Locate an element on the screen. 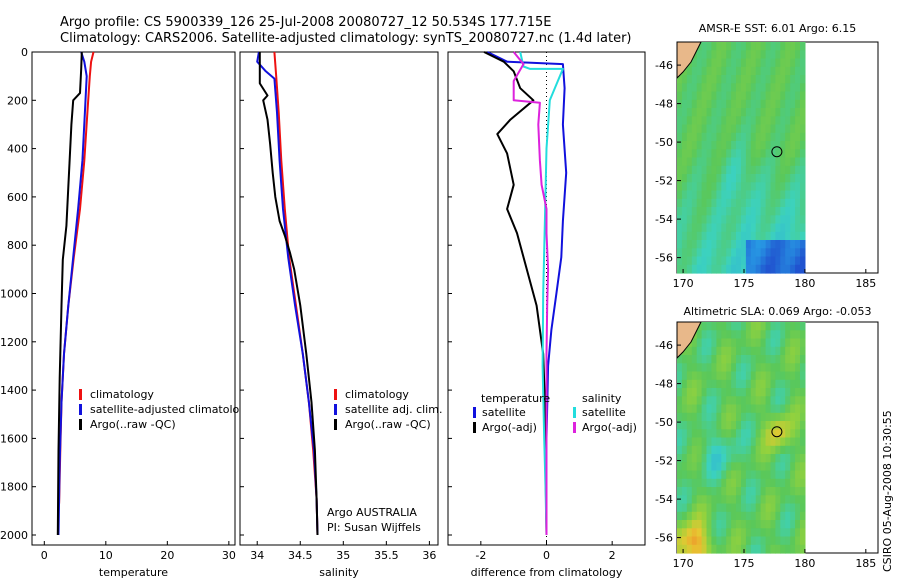 The width and height of the screenshot is (900, 580). x-tick-label: 35 is located at coordinates (343, 555).